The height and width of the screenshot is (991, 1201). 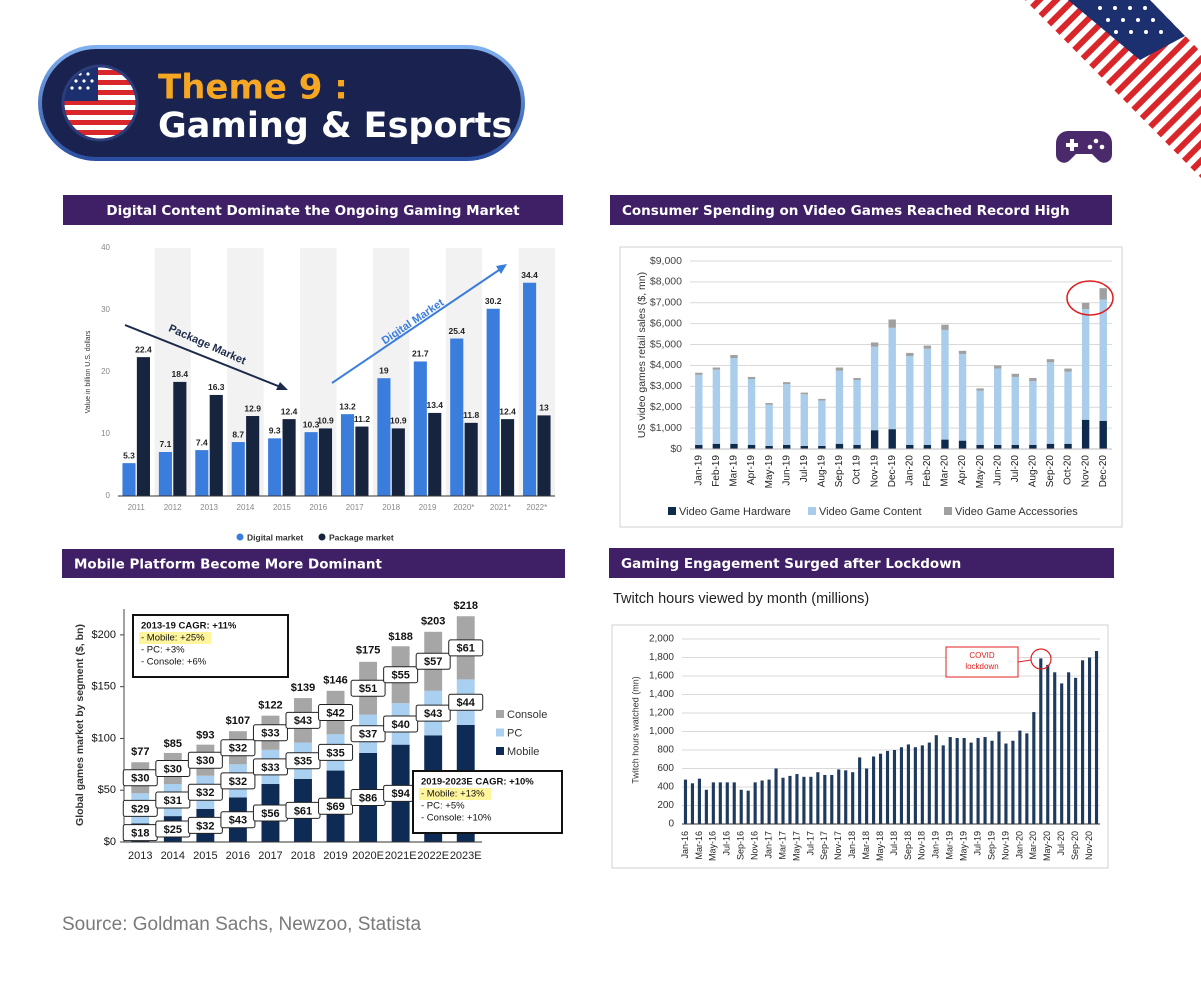 I want to click on legend-label: Package market, so click(x=361, y=537).